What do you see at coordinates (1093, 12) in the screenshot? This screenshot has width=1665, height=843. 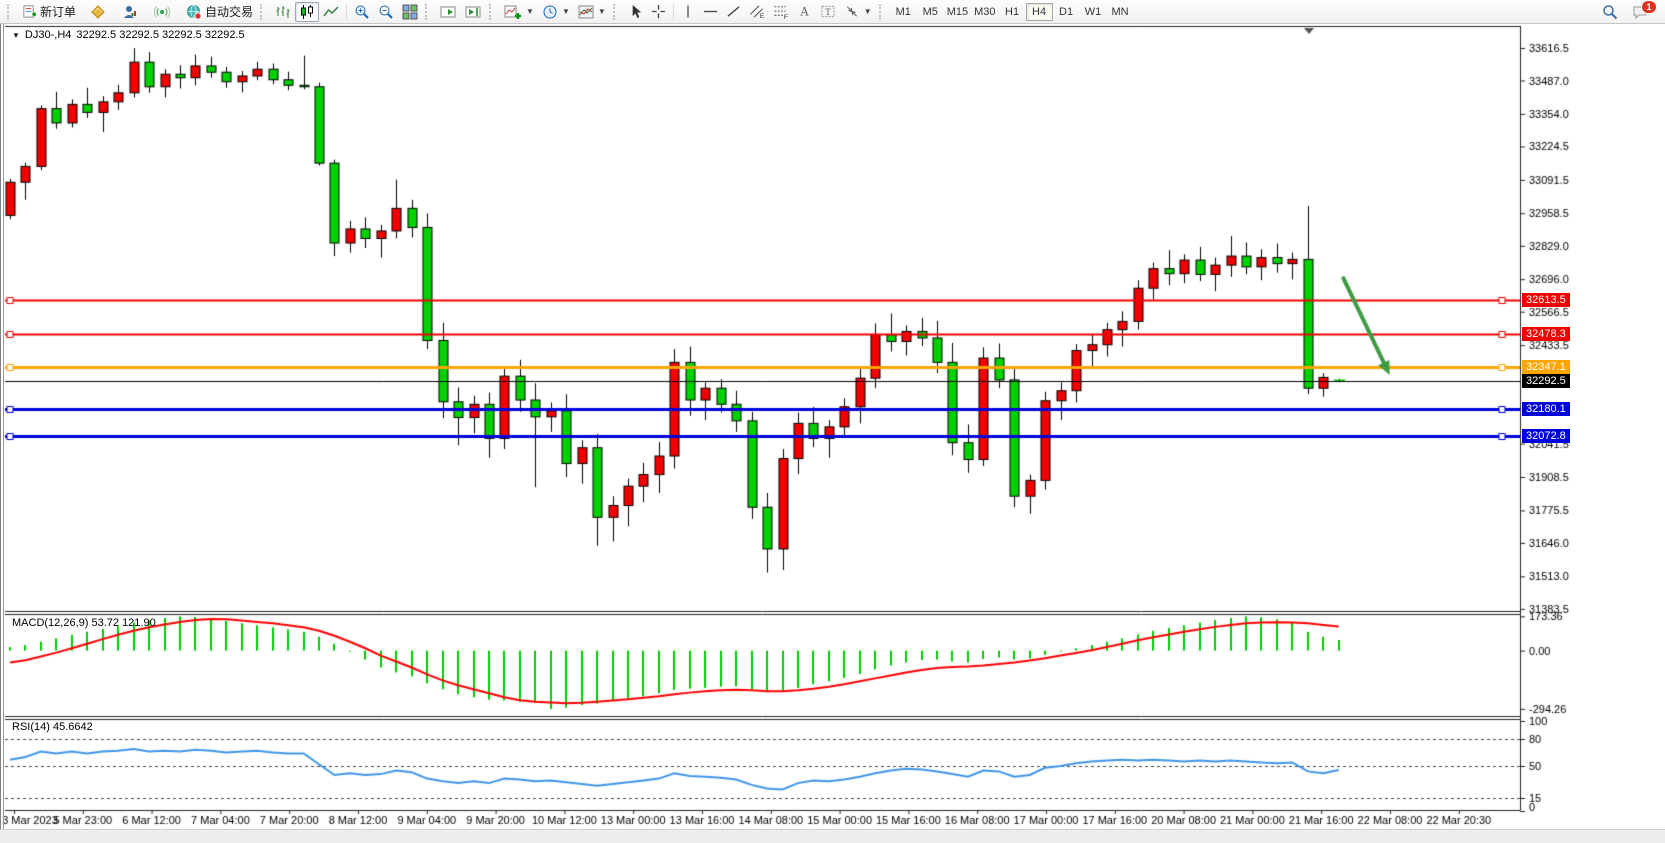 I see `timeframe-W1: W1` at bounding box center [1093, 12].